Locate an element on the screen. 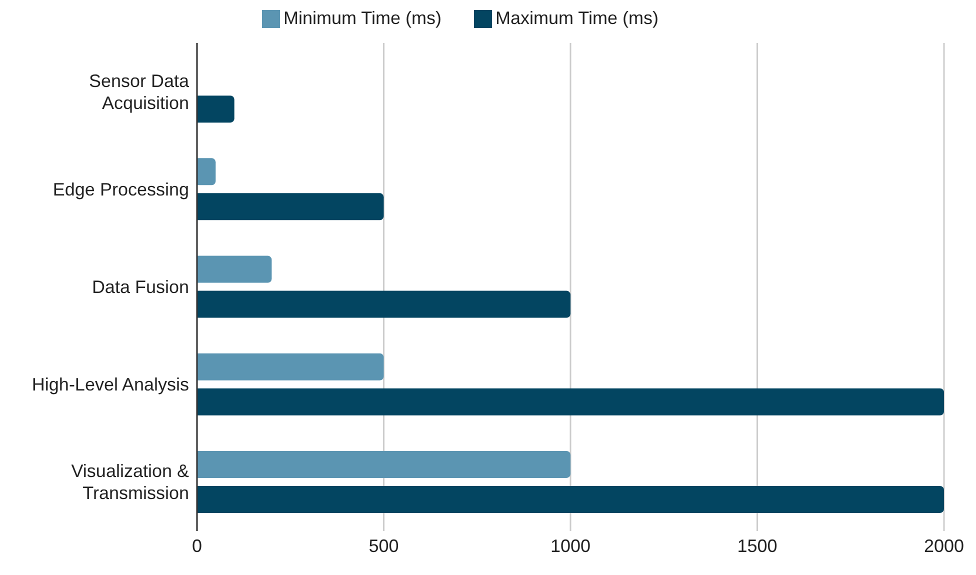  y-tick-label: Sensor Data Acquisition is located at coordinates (139, 91).